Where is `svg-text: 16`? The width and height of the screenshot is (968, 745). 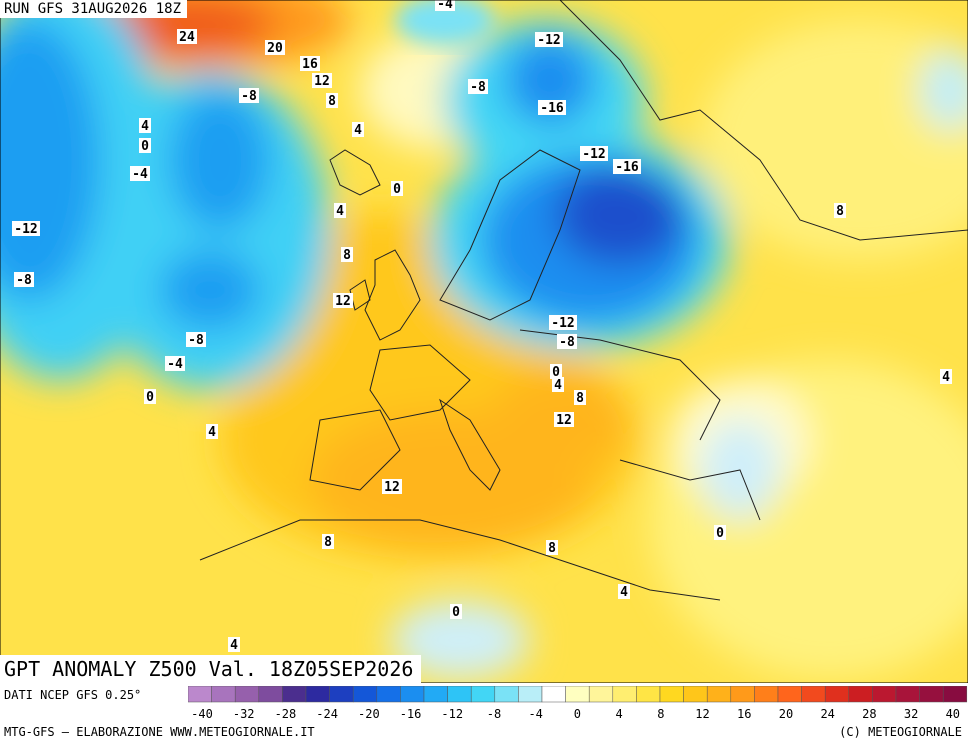 svg-text: 16 is located at coordinates (310, 64).